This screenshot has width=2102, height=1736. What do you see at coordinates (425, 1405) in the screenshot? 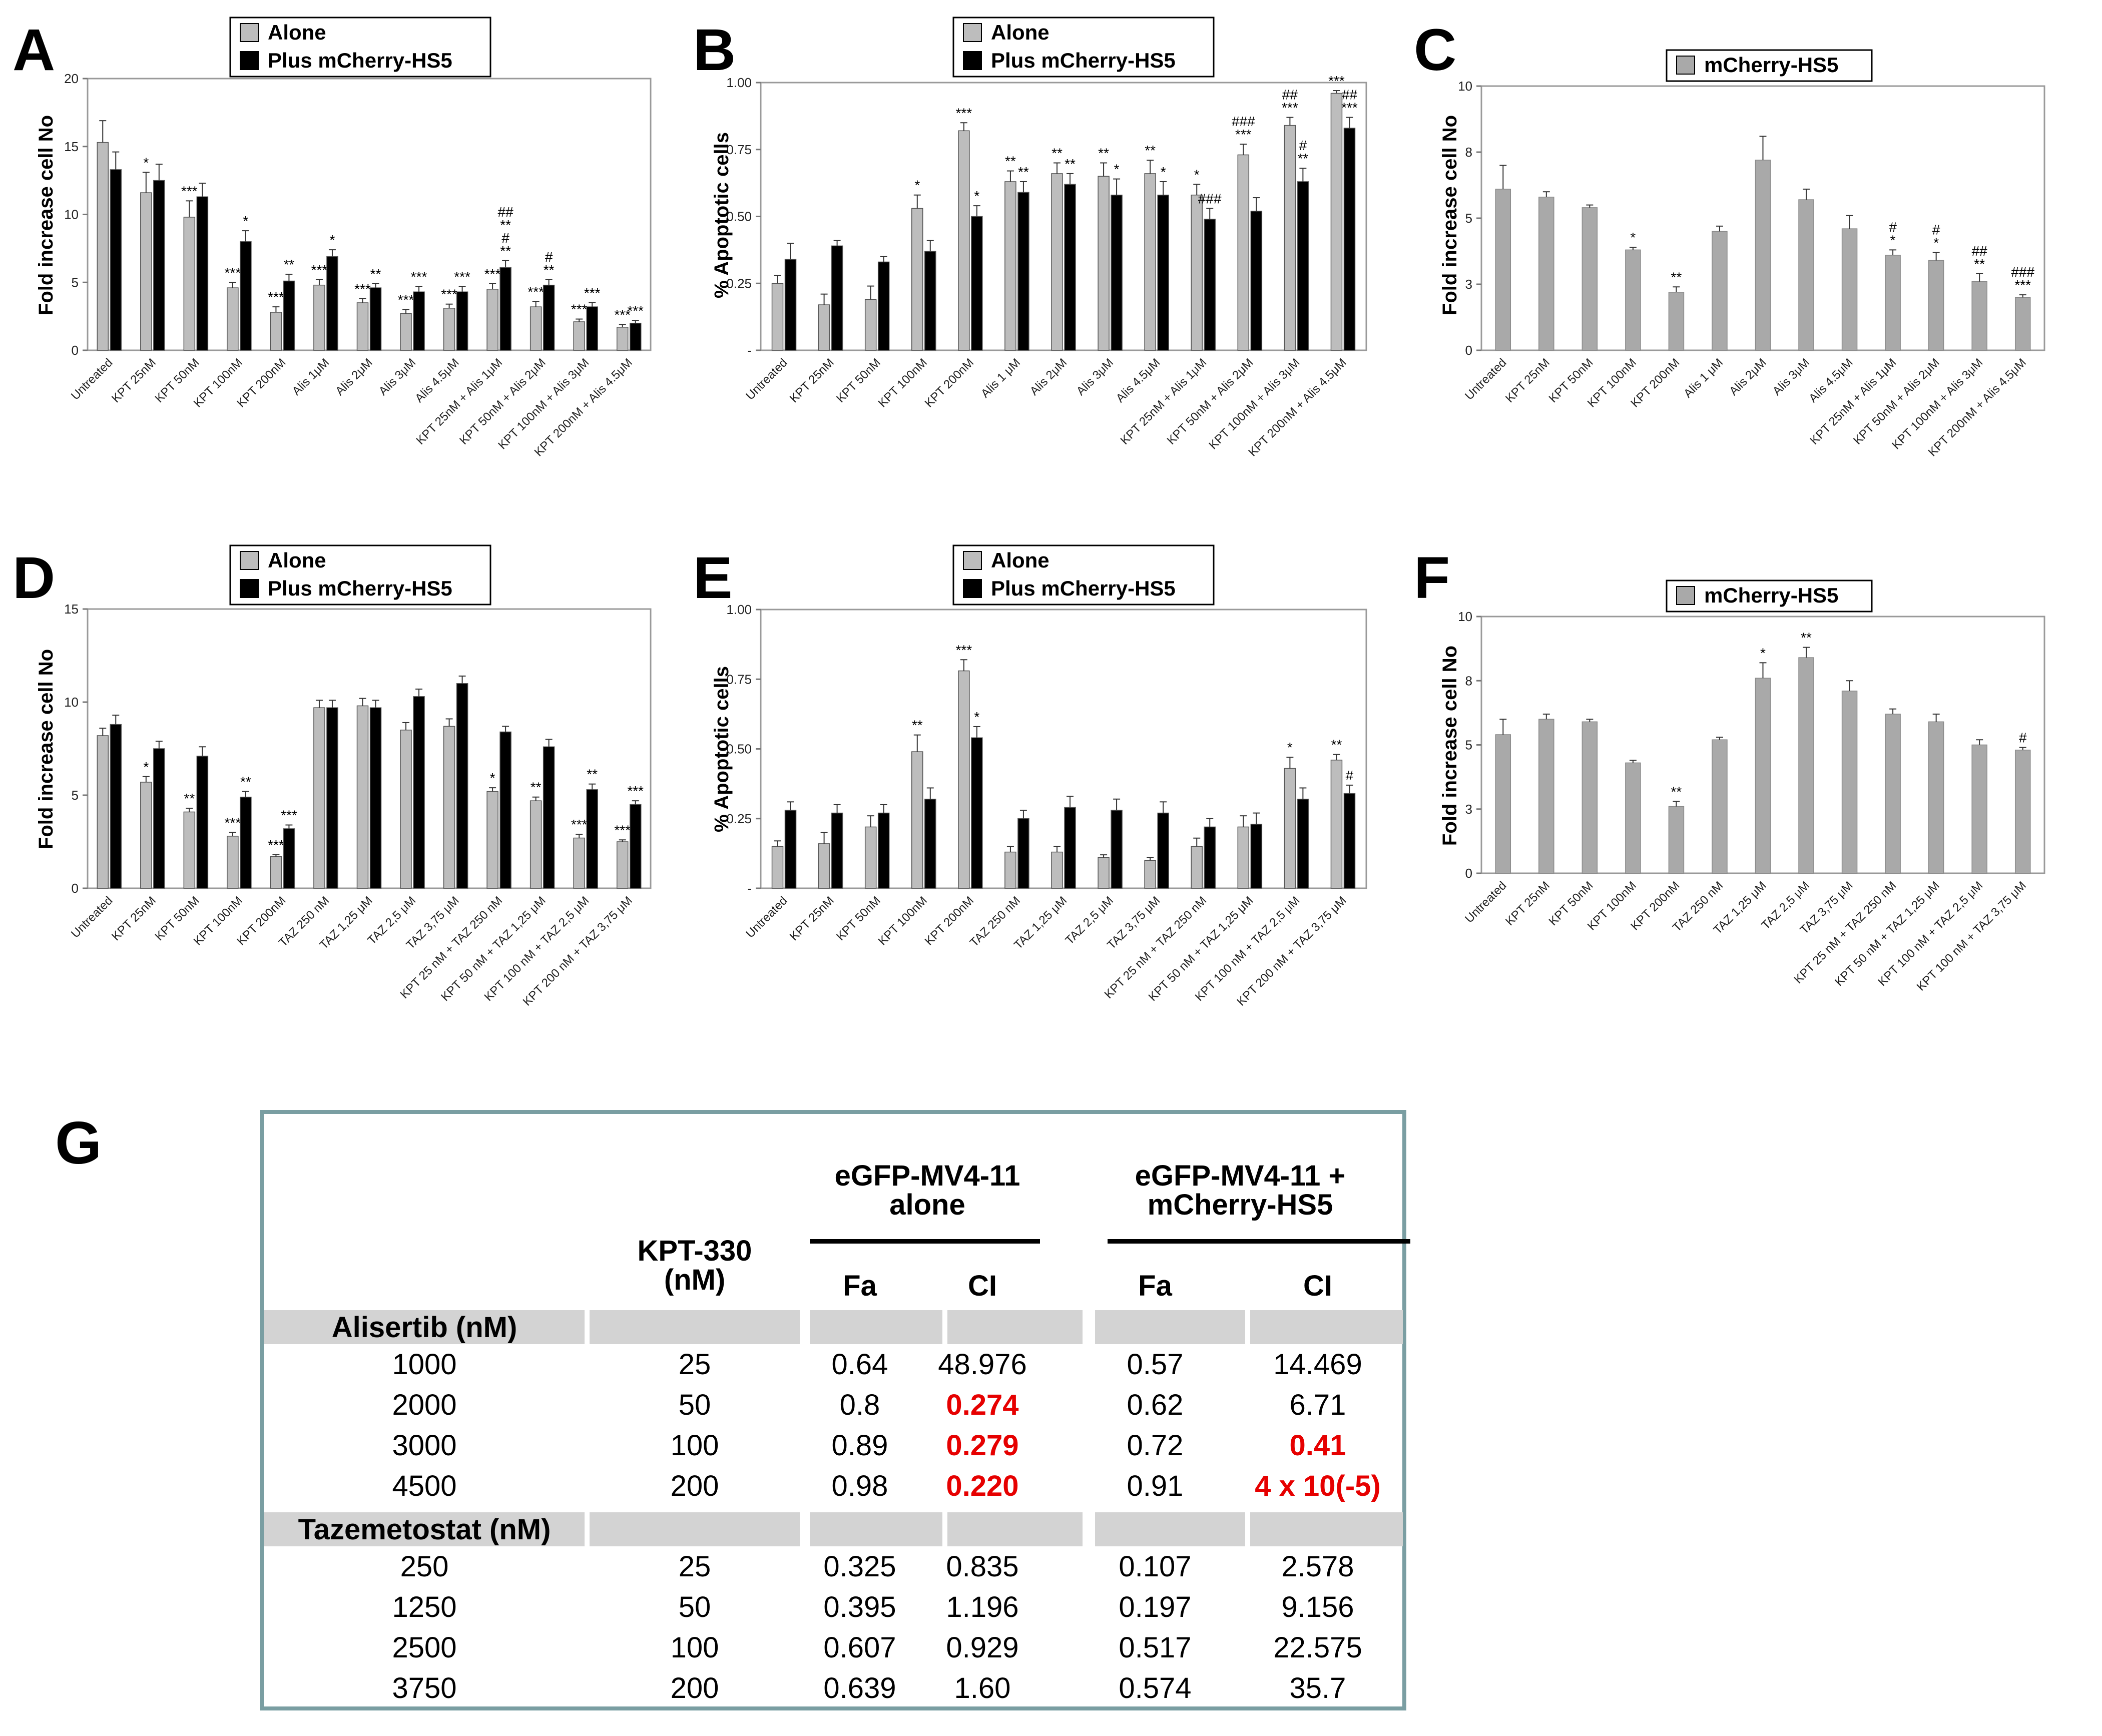
I see `drug-dose: 2000` at bounding box center [425, 1405].